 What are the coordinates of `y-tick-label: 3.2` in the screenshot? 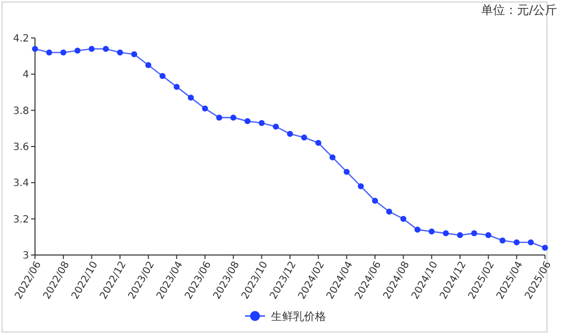 It's located at (21, 220).